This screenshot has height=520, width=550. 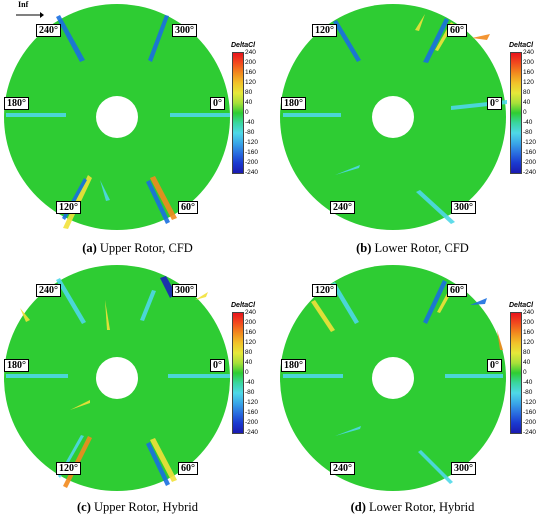 I want to click on inflow-arrow-icon, so click(x=30, y=15).